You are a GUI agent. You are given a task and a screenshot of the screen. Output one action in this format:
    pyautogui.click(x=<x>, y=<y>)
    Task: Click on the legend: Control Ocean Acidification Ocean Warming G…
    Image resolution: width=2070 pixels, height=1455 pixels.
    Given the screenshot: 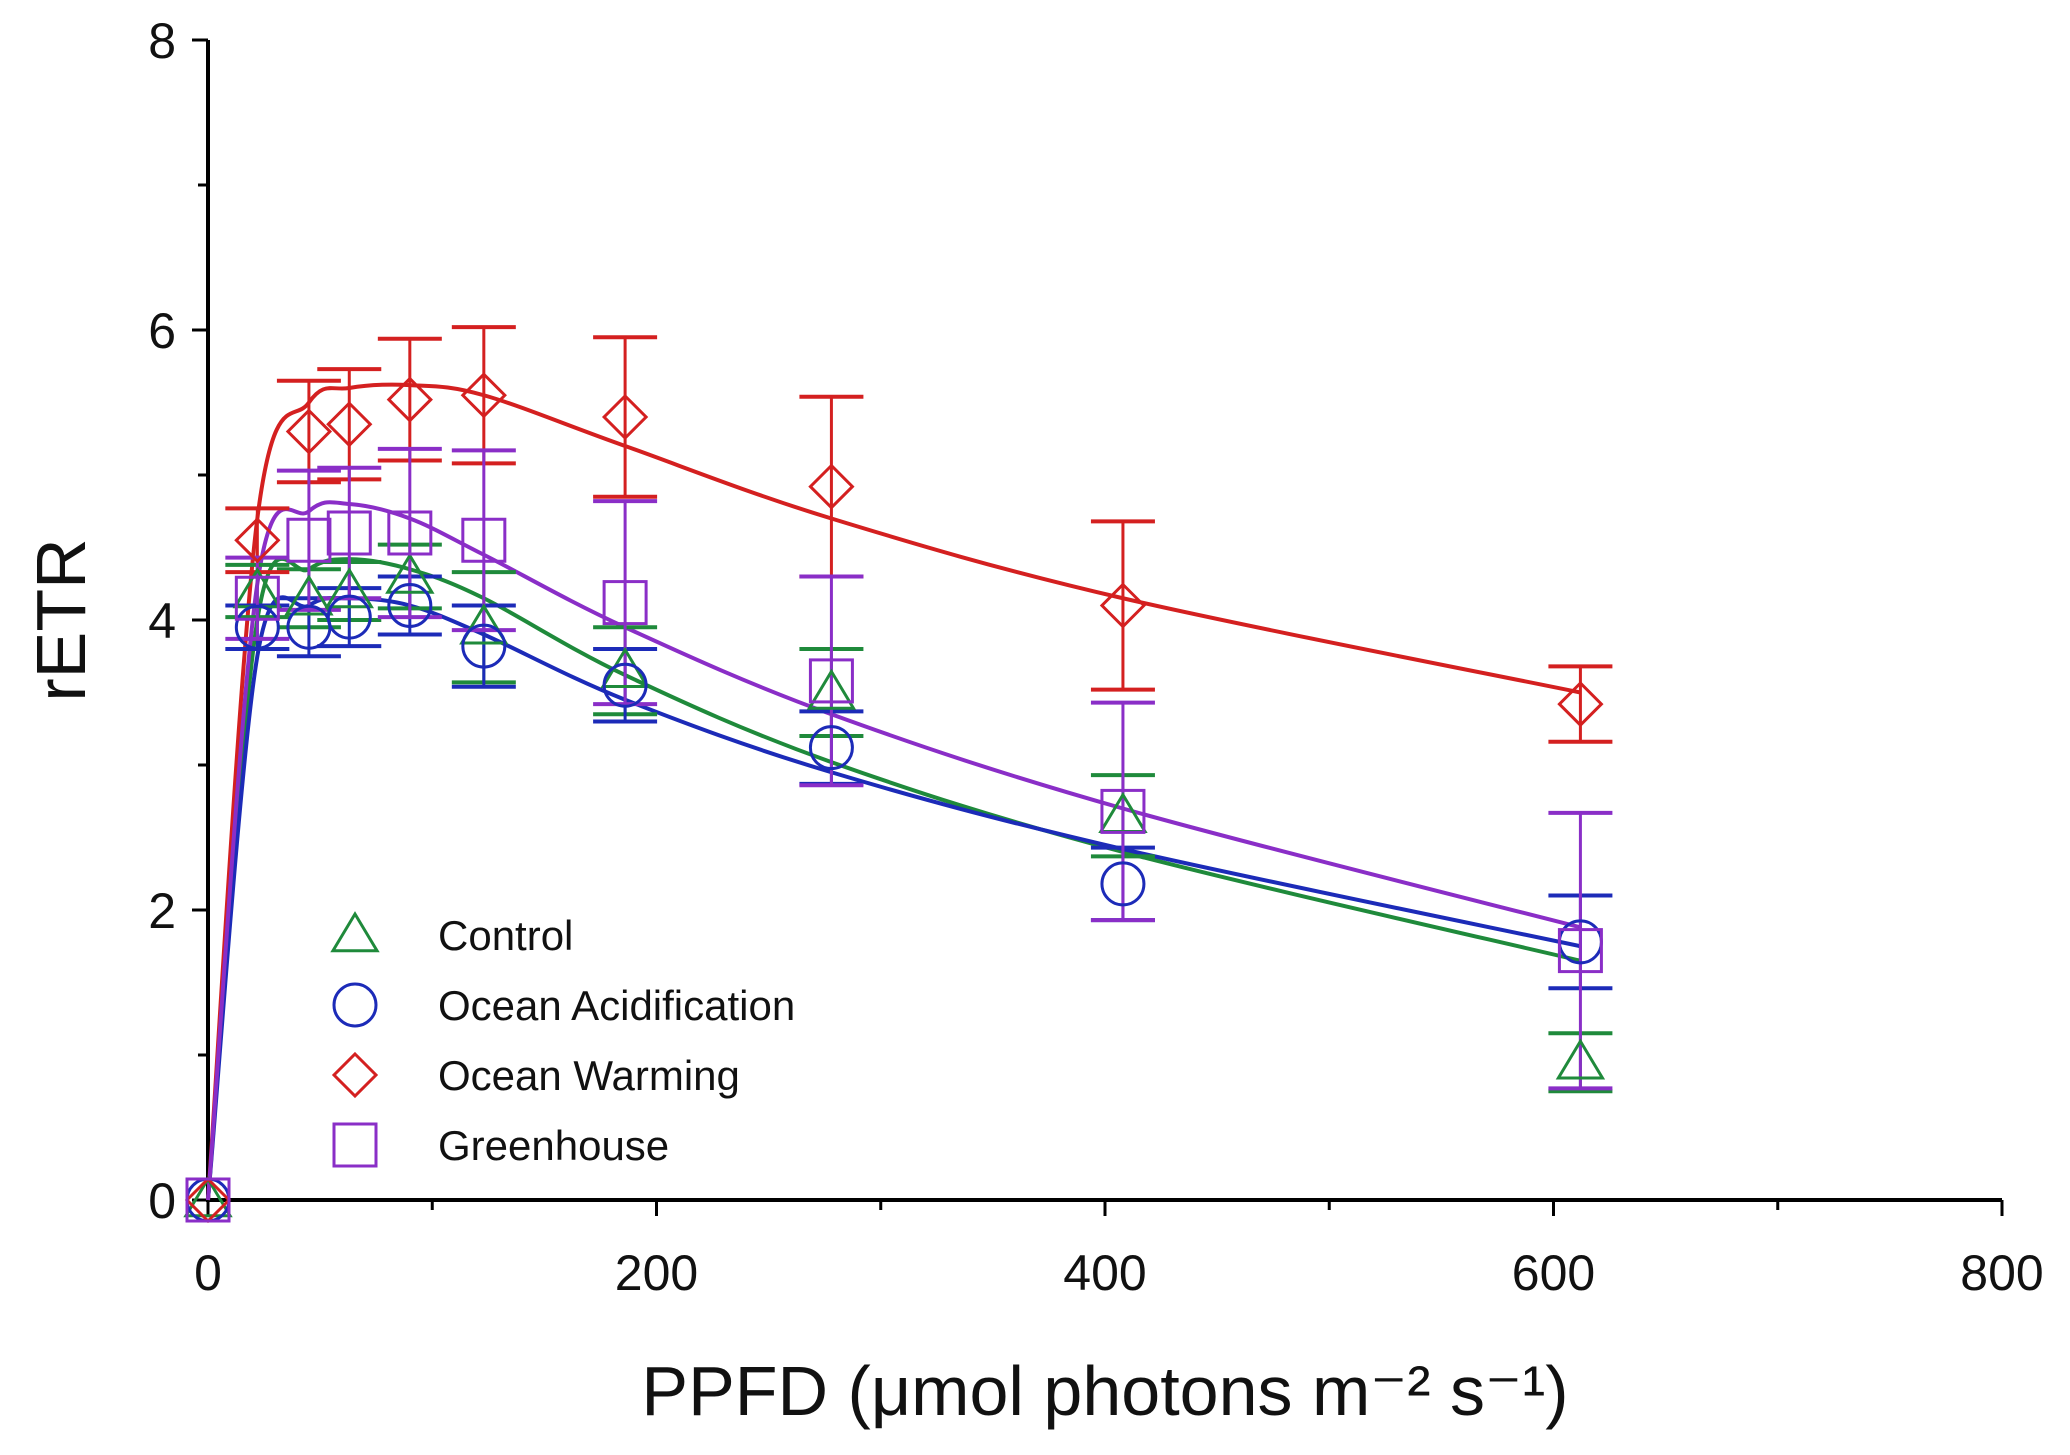 What is the action you would take?
    pyautogui.click(x=562, y=1040)
    